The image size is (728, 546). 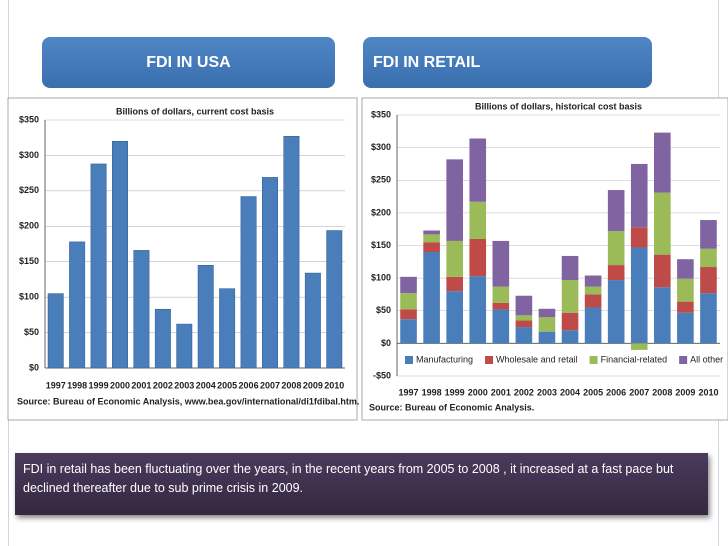 What do you see at coordinates (383, 310) in the screenshot?
I see `y-tick-label: $50` at bounding box center [383, 310].